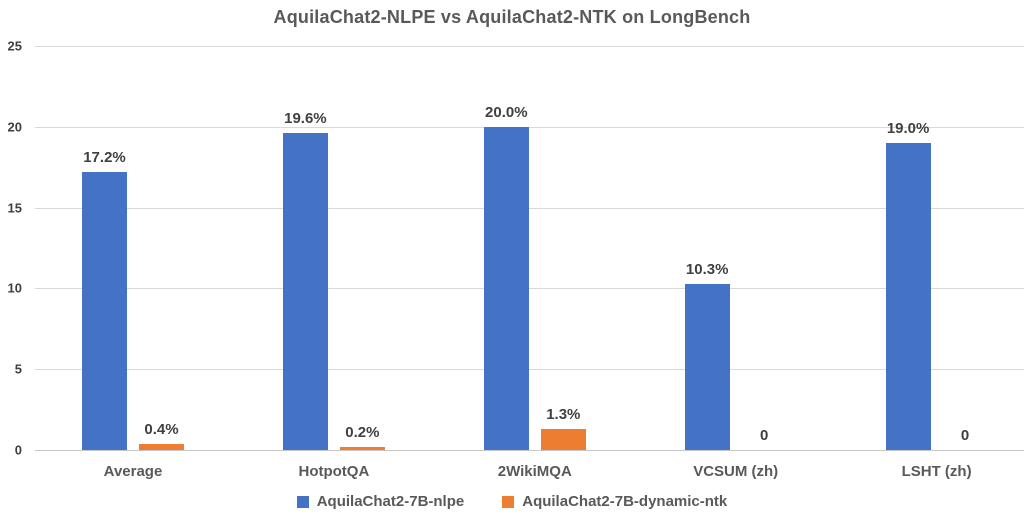 The height and width of the screenshot is (530, 1024). What do you see at coordinates (707, 269) in the screenshot?
I see `value-label-AquilaChat2-7B-nlpe-VCSUM (zh): 10.3%` at bounding box center [707, 269].